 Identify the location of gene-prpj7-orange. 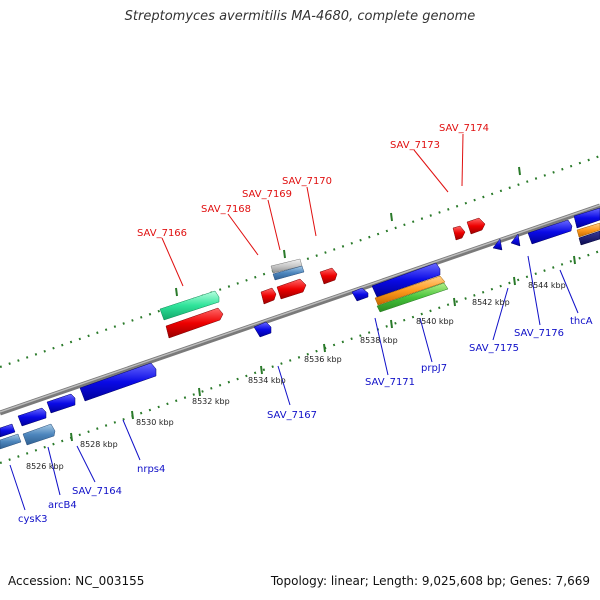
(410, 290).